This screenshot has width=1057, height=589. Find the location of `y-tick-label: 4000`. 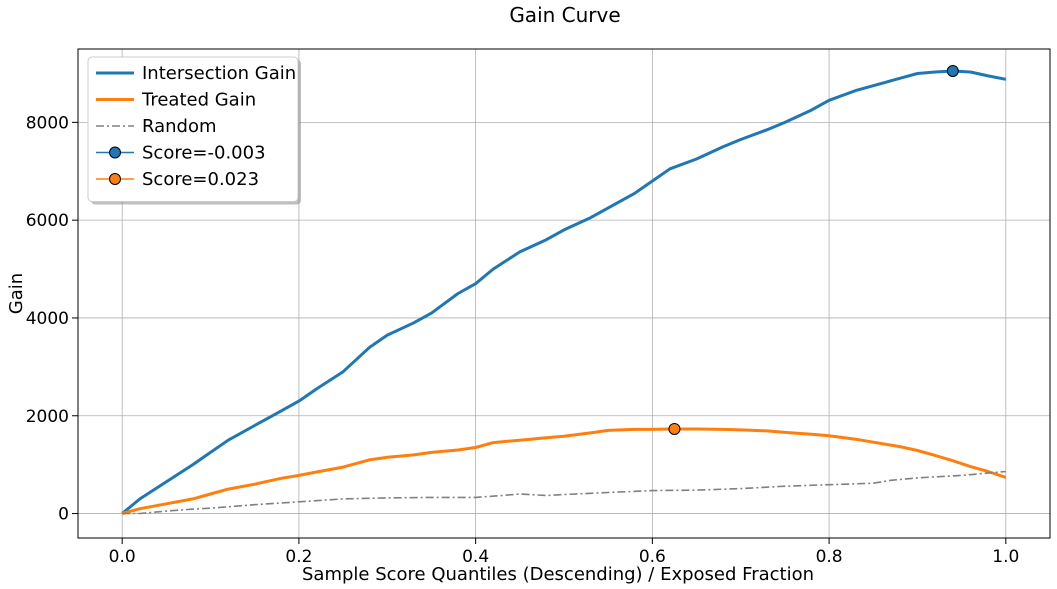

y-tick-label: 4000 is located at coordinates (47, 319).